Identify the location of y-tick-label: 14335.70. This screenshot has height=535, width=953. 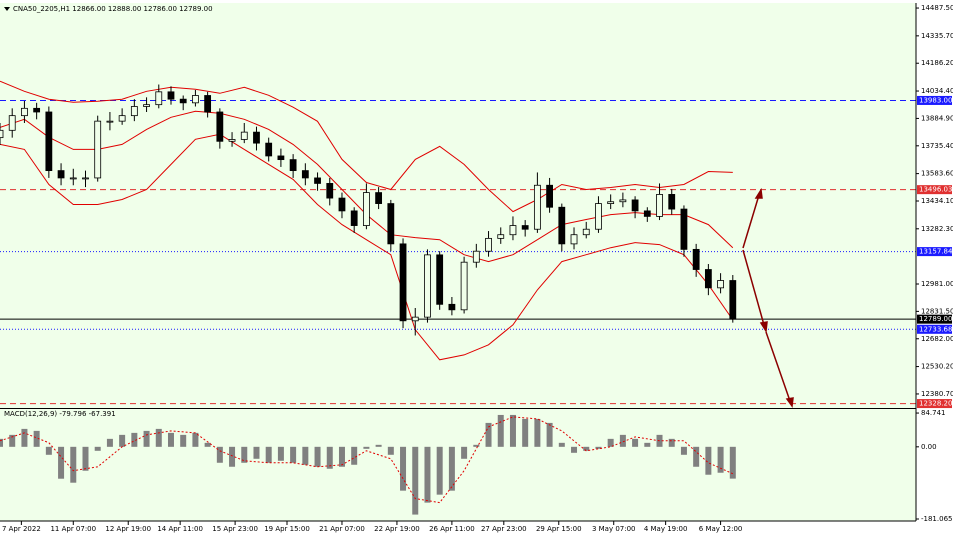
(937, 36).